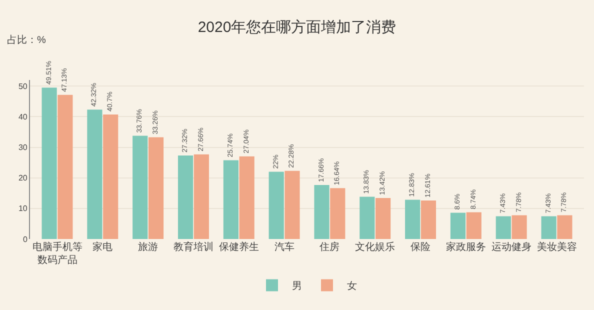 The height and width of the screenshot is (310, 594). Describe the element at coordinates (238, 247) in the screenshot. I see `x-tick-label: 保健养生` at that location.